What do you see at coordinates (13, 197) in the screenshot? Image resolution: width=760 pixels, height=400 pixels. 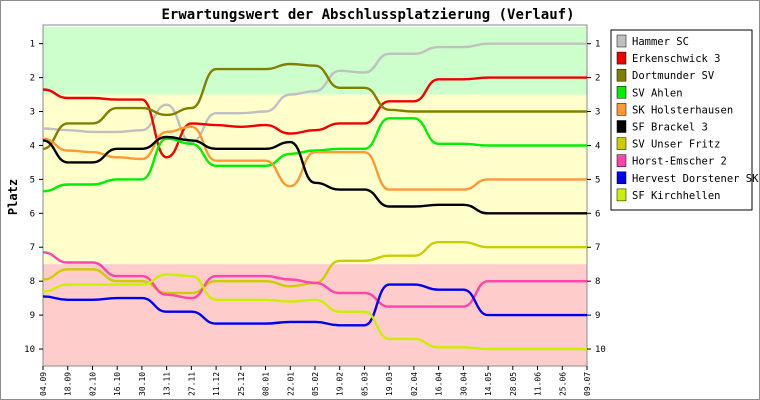 I see `y-axis-label: Platz` at bounding box center [13, 197].